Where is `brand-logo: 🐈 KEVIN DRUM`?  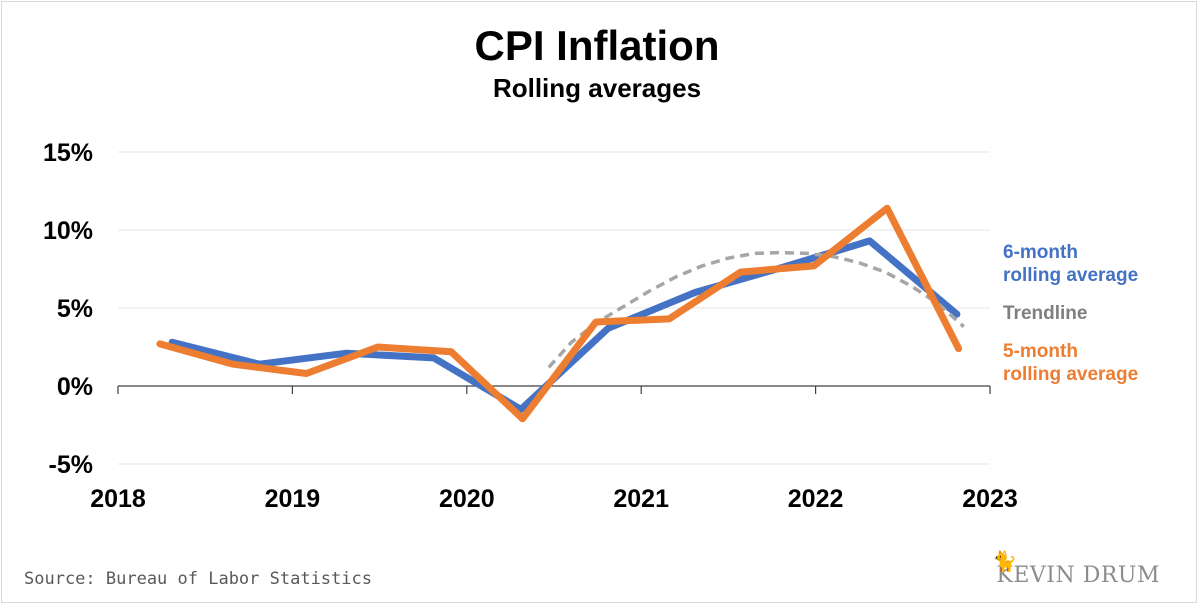
brand-logo: 🐈 KEVIN DRUM is located at coordinates (1076, 568).